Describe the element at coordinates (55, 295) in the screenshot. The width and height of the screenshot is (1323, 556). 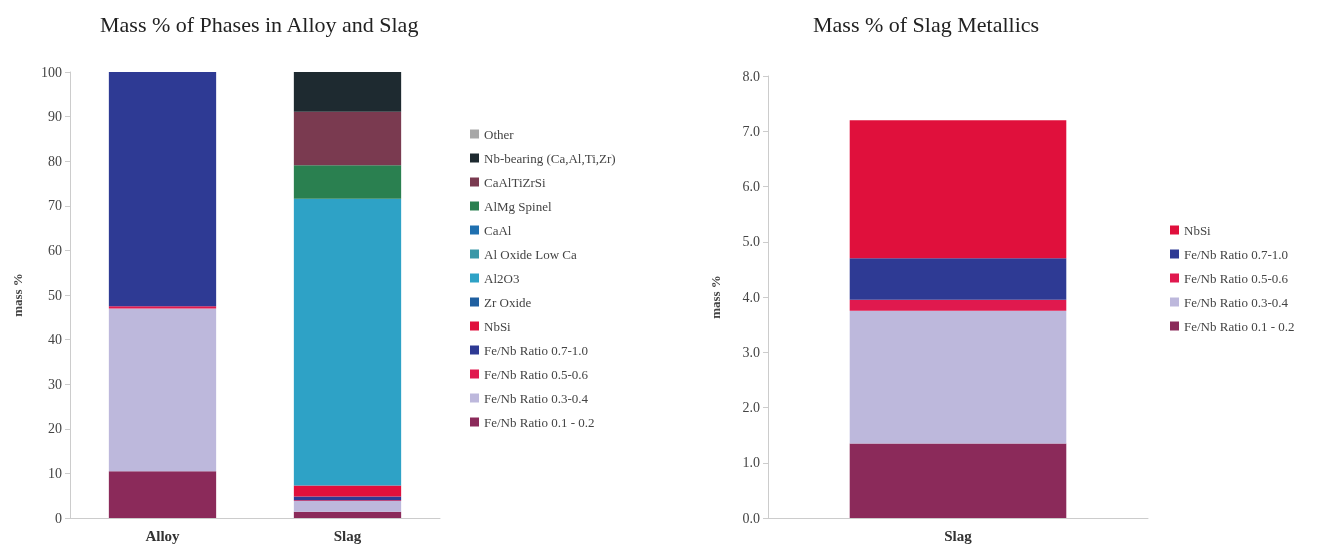
I see `y-tick-label: 50` at that location.